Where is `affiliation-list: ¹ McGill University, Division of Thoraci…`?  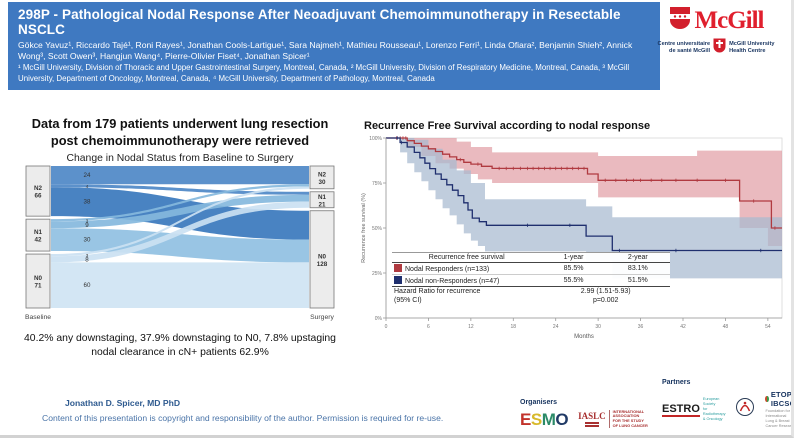 affiliation-list: ¹ McGill University, Division of Thoraci… is located at coordinates (324, 73).